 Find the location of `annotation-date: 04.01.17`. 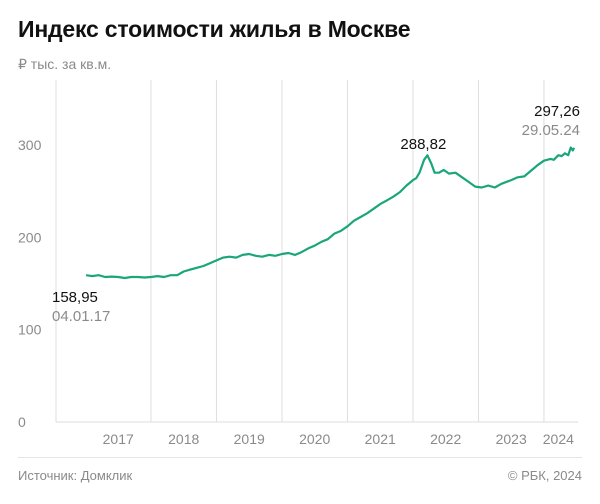

annotation-date: 04.01.17 is located at coordinates (81, 316).